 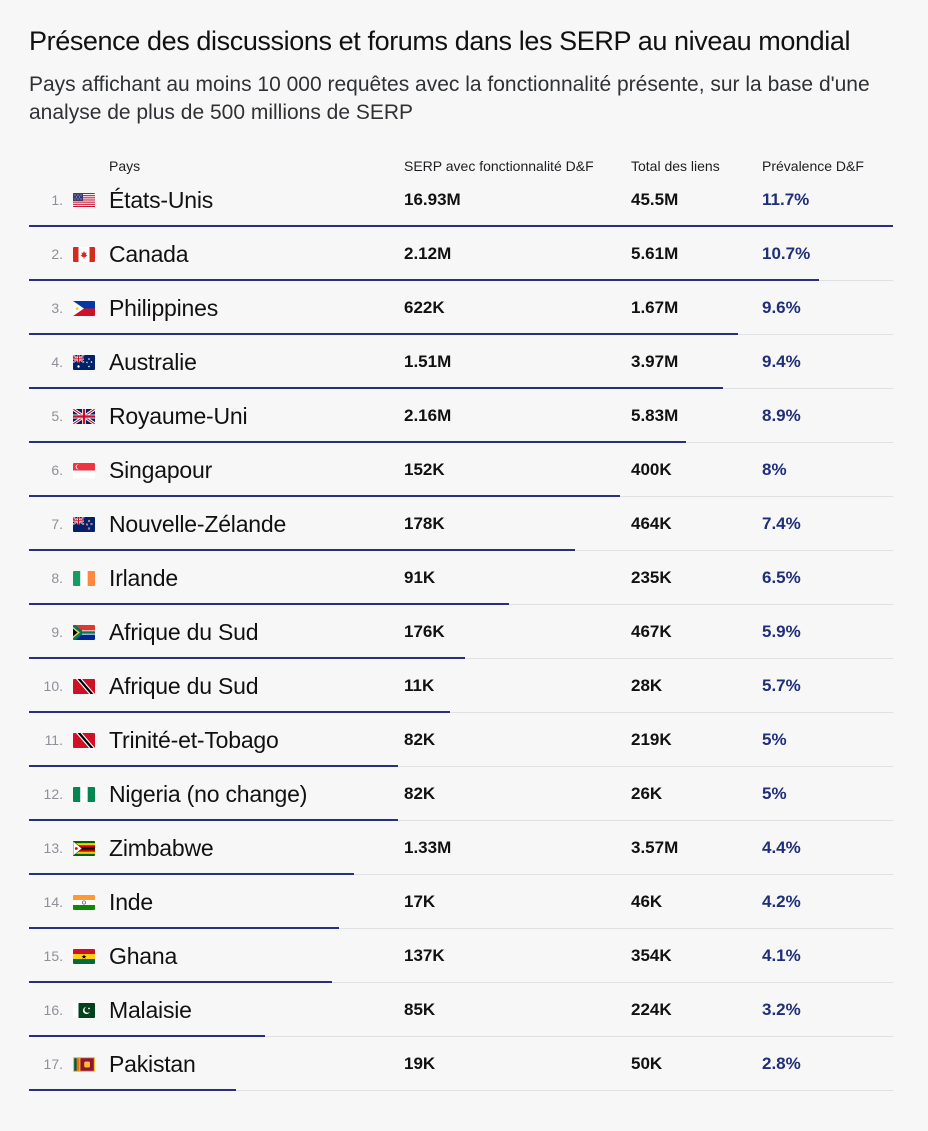 I want to click on table-row: 13. Zimbabwe 1.33M 3.57M 4.4%, so click(x=461, y=848).